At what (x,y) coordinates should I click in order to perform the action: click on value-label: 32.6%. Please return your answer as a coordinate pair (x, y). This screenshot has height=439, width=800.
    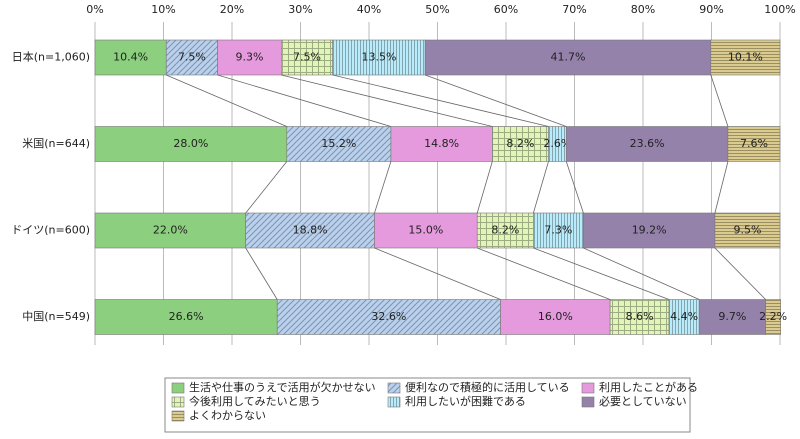
    Looking at the image, I should click on (388, 316).